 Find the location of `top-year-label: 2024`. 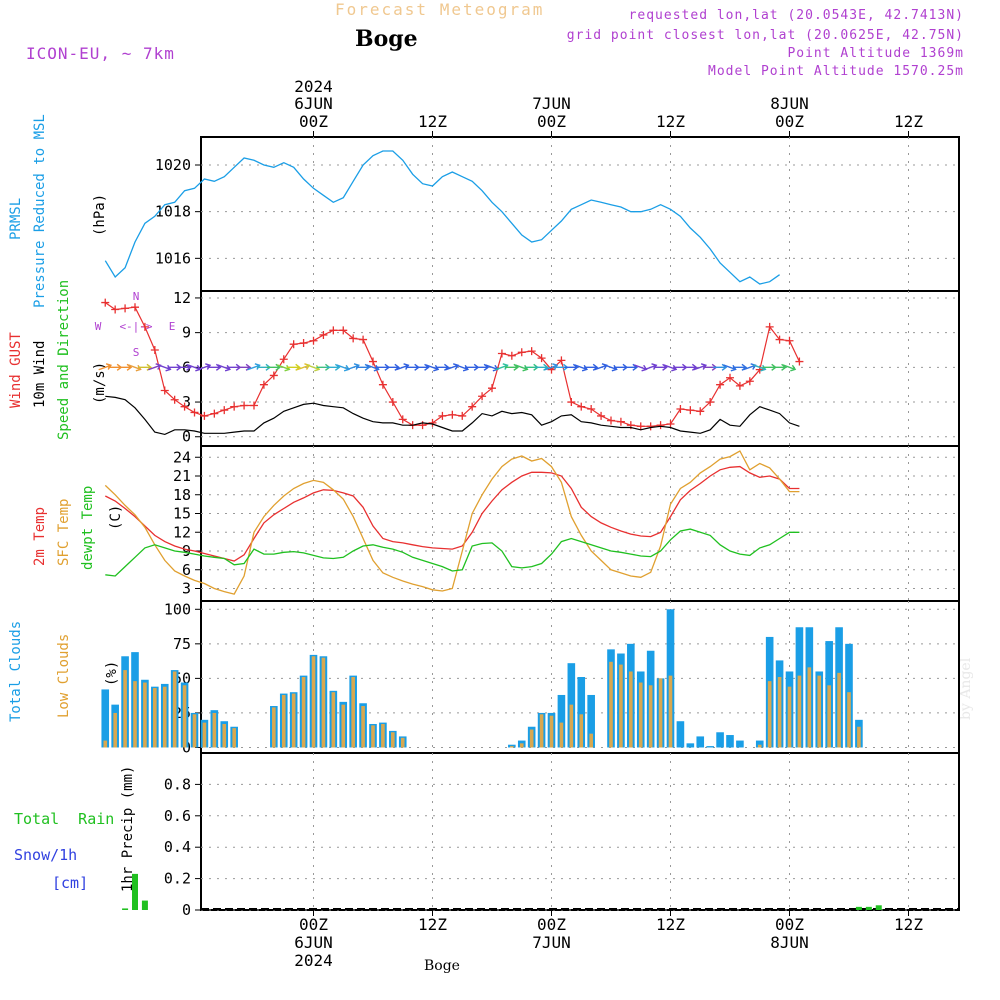

top-year-label: 2024 is located at coordinates (313, 86).